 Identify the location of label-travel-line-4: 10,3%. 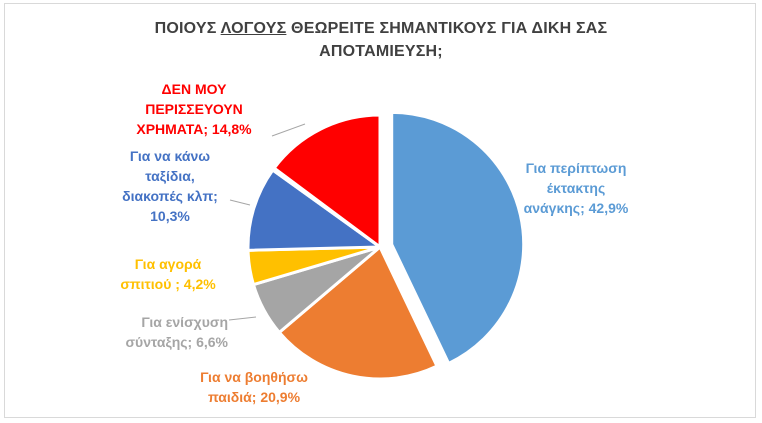
(170, 216).